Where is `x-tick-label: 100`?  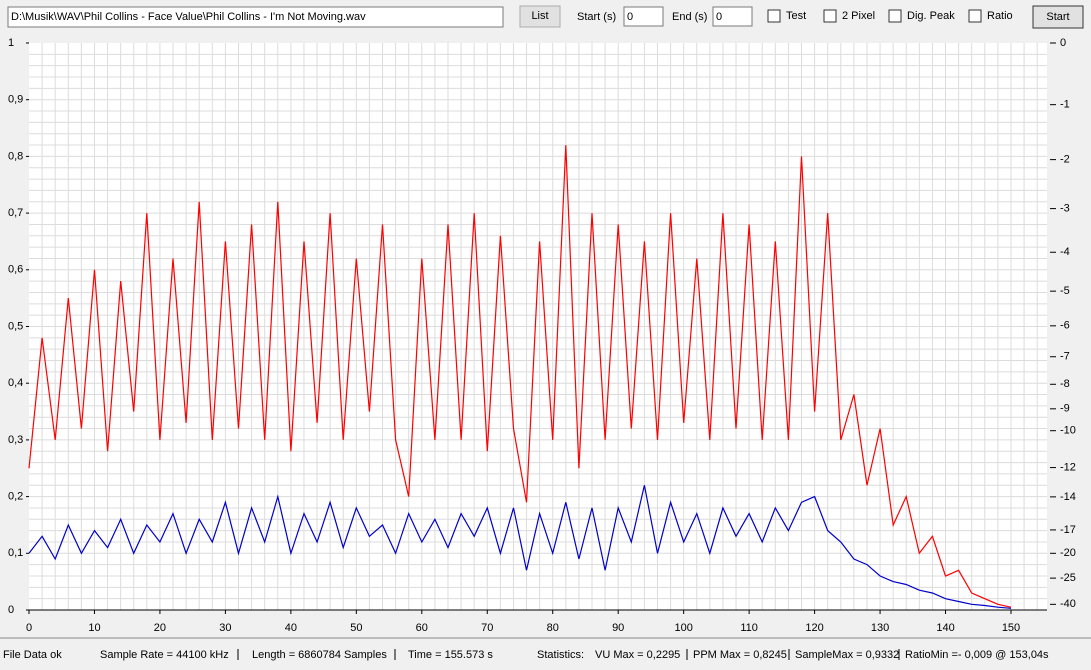
x-tick-label: 100 is located at coordinates (683, 628).